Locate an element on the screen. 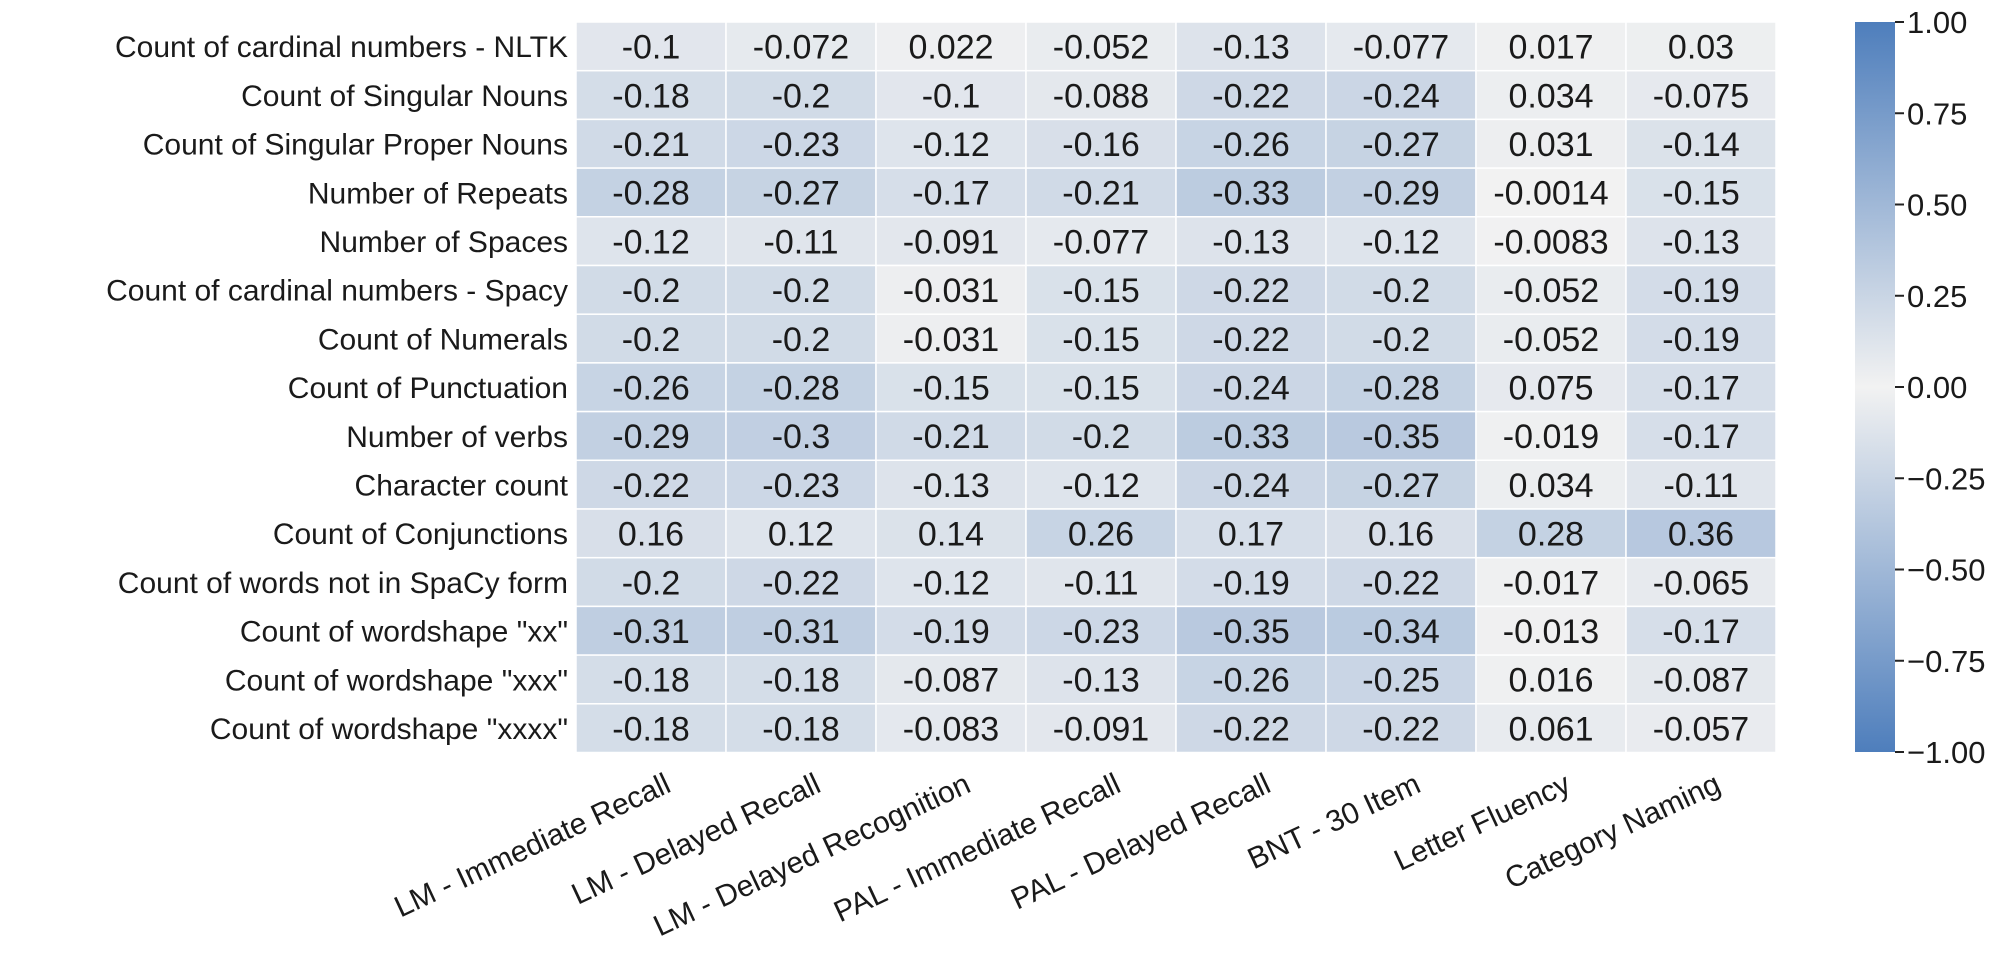 The image size is (2000, 970). colorbar is located at coordinates (1875, 387).